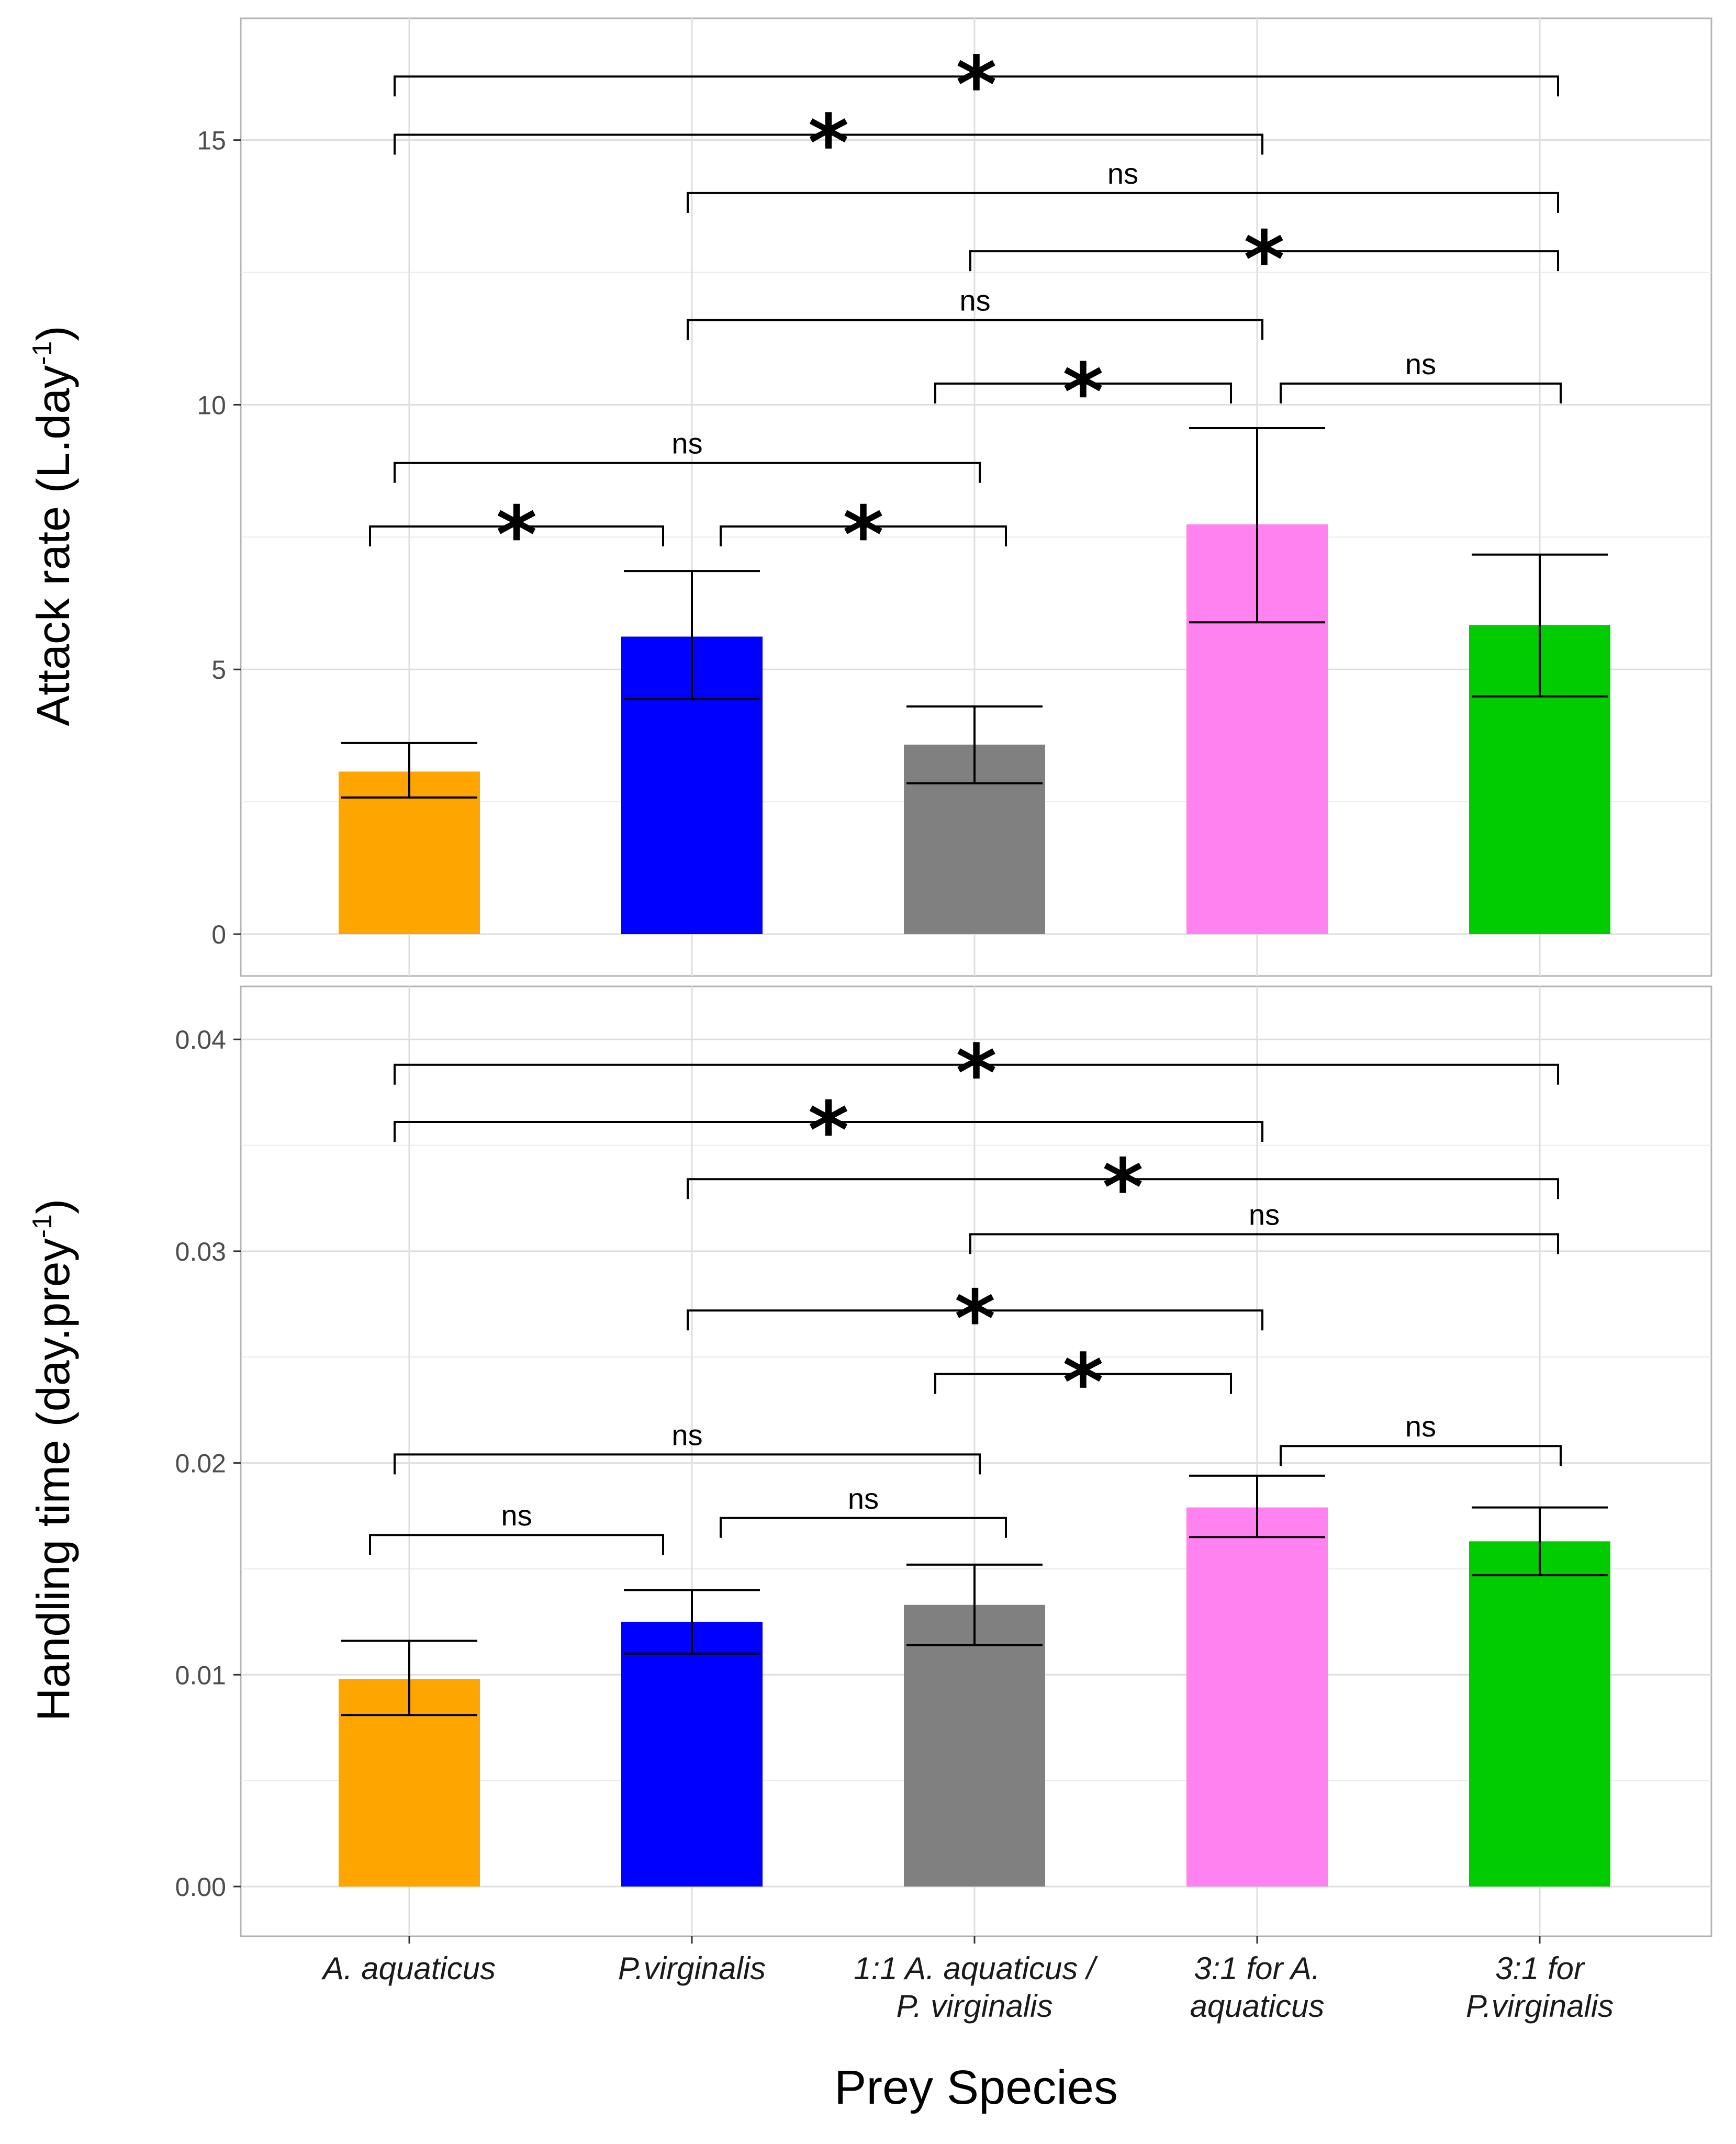 Image resolution: width=1736 pixels, height=2144 pixels. I want to click on attack-rate-y-ticks: 0 5 10 15, so click(219, 538).